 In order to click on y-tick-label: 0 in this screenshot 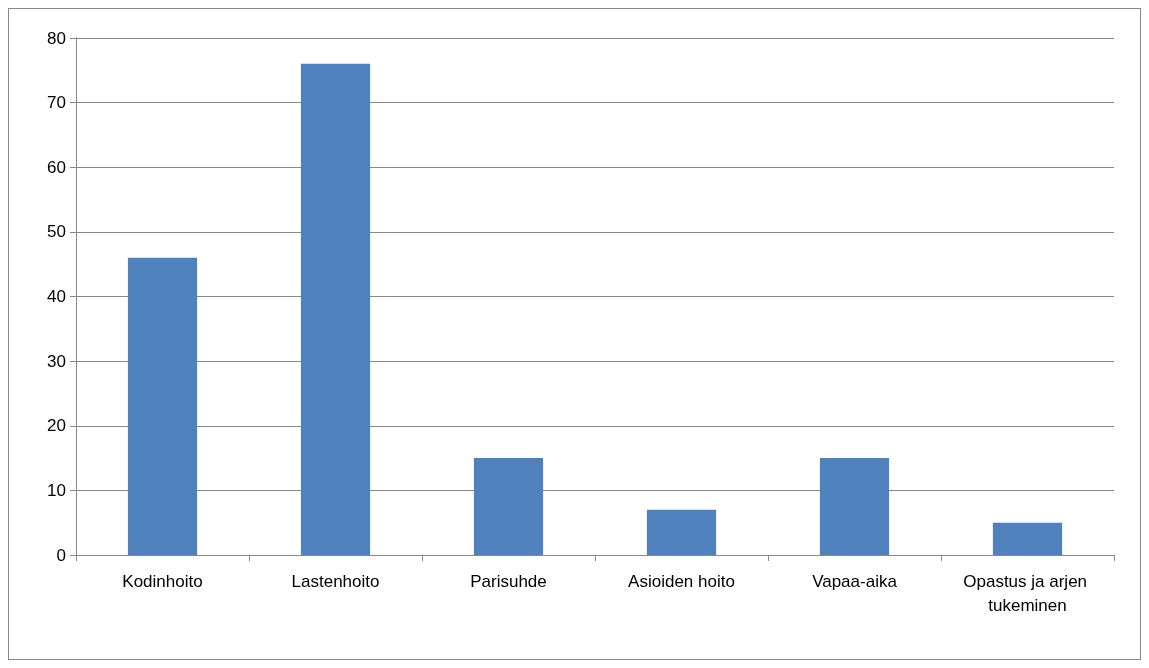, I will do `click(61, 555)`.